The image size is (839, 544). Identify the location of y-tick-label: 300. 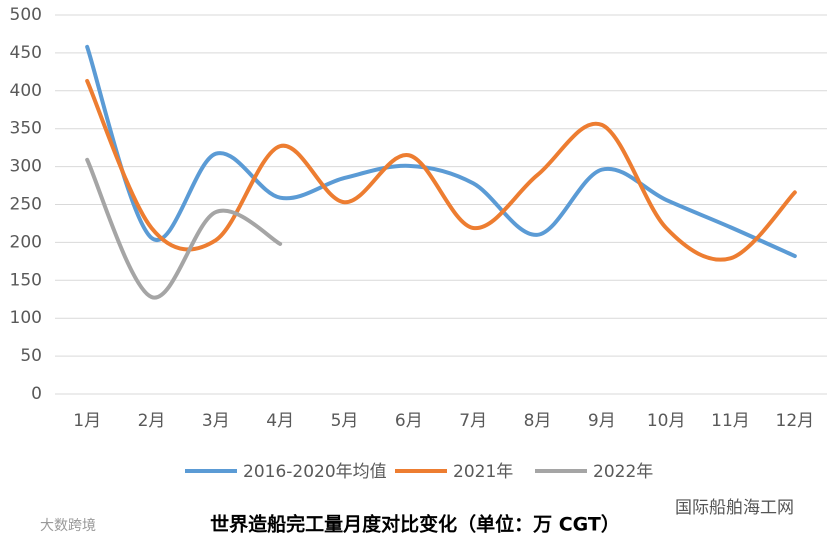
(26, 167).